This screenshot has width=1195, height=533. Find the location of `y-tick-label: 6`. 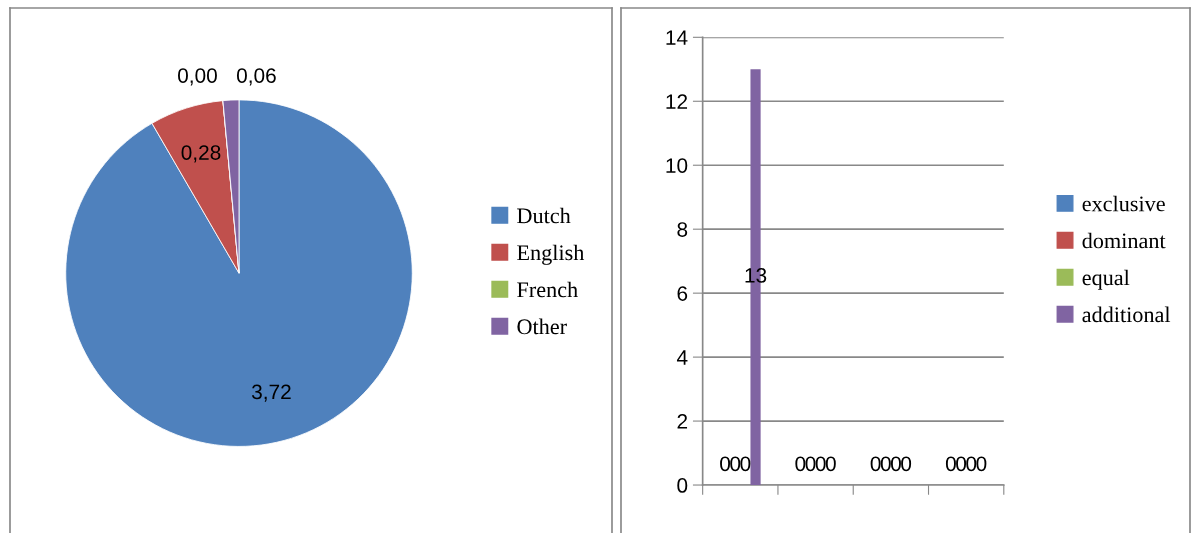

y-tick-label: 6 is located at coordinates (682, 293).